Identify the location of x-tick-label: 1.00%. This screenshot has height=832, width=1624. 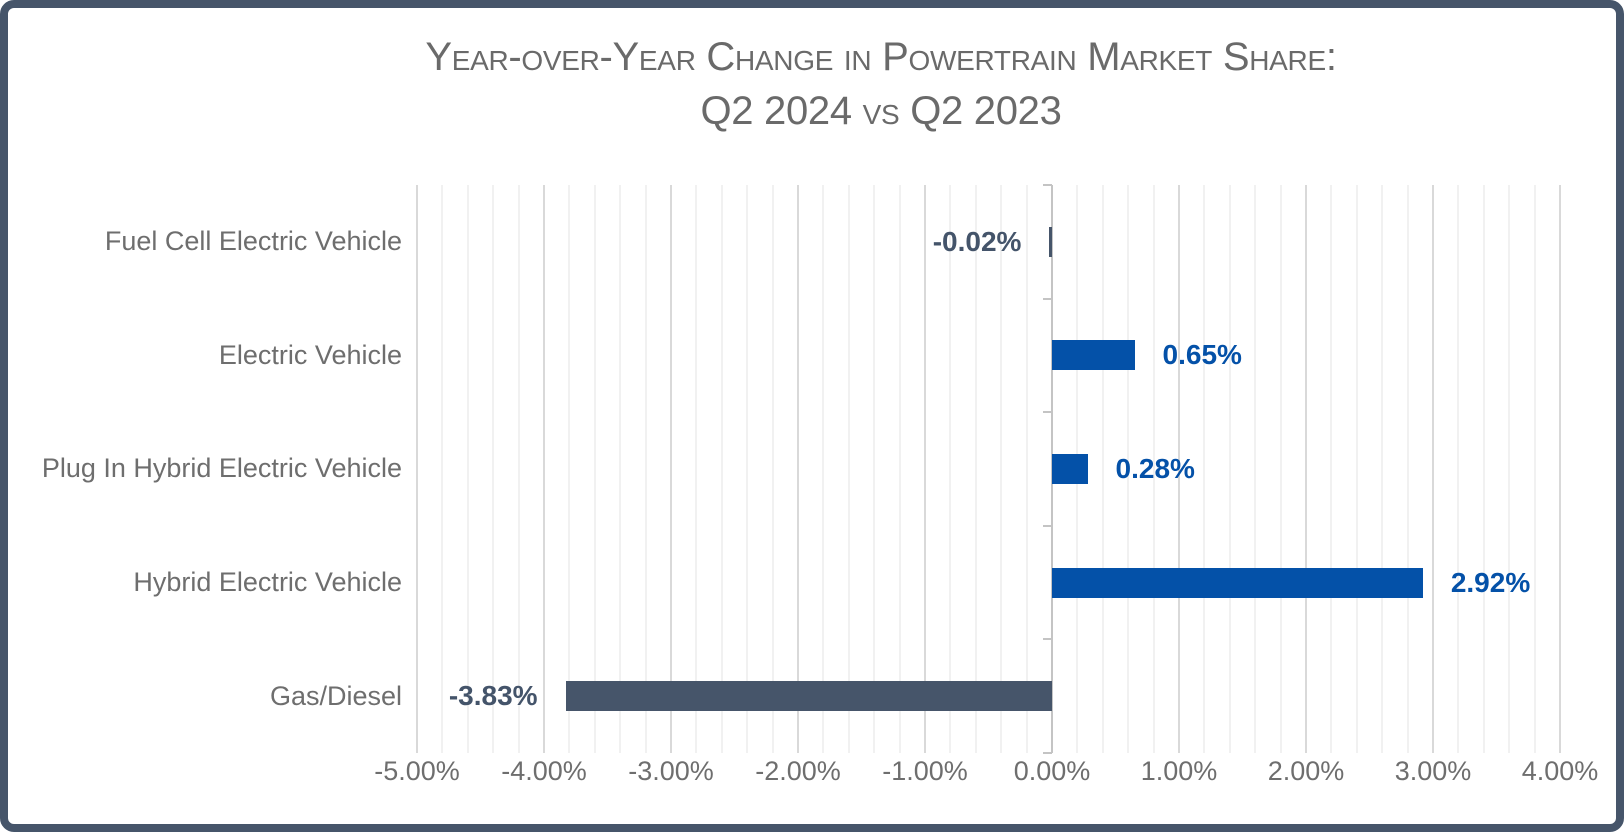
(1179, 771).